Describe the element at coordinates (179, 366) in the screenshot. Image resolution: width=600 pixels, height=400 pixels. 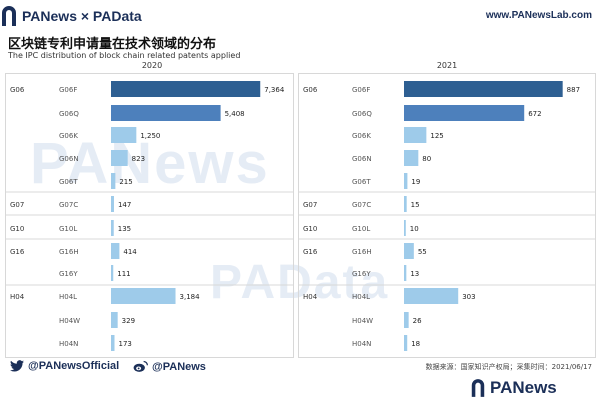
I see `weibo-handle-text: @PANews` at that location.